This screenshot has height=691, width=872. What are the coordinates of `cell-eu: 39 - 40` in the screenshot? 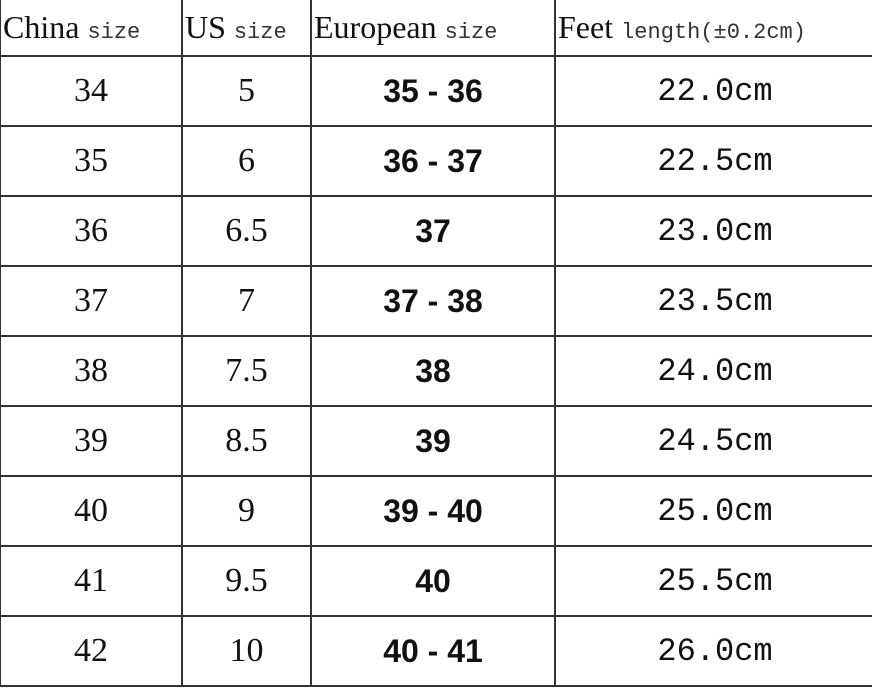 It's located at (433, 511).